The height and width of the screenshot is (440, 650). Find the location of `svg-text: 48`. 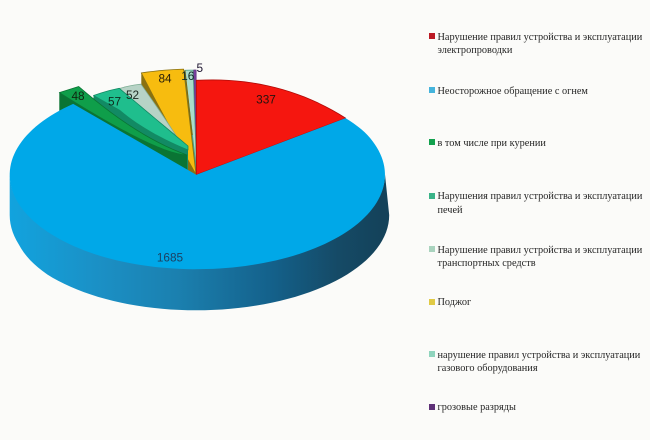

svg-text: 48 is located at coordinates (78, 96).